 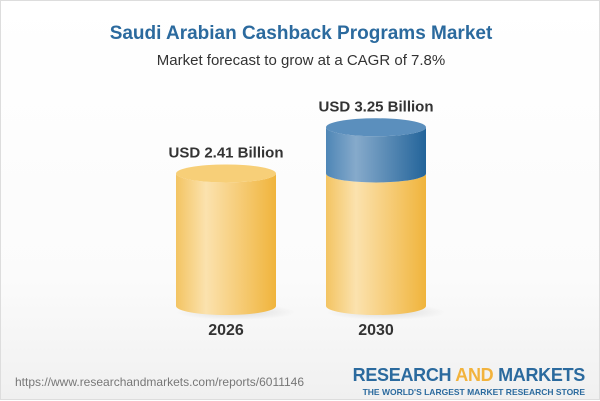 I want to click on x-tick-label: 2030, so click(x=376, y=330).